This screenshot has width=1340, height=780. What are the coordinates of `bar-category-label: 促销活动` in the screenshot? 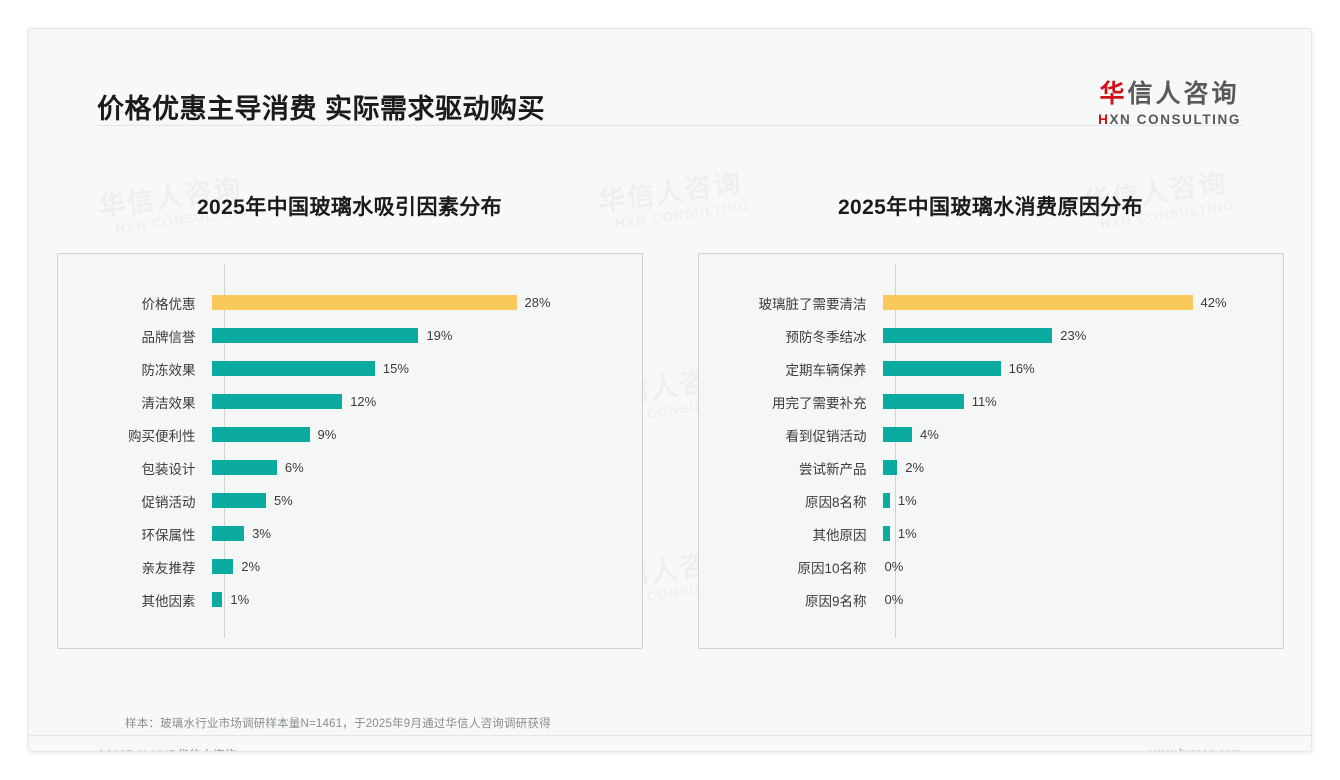 It's located at (168, 502).